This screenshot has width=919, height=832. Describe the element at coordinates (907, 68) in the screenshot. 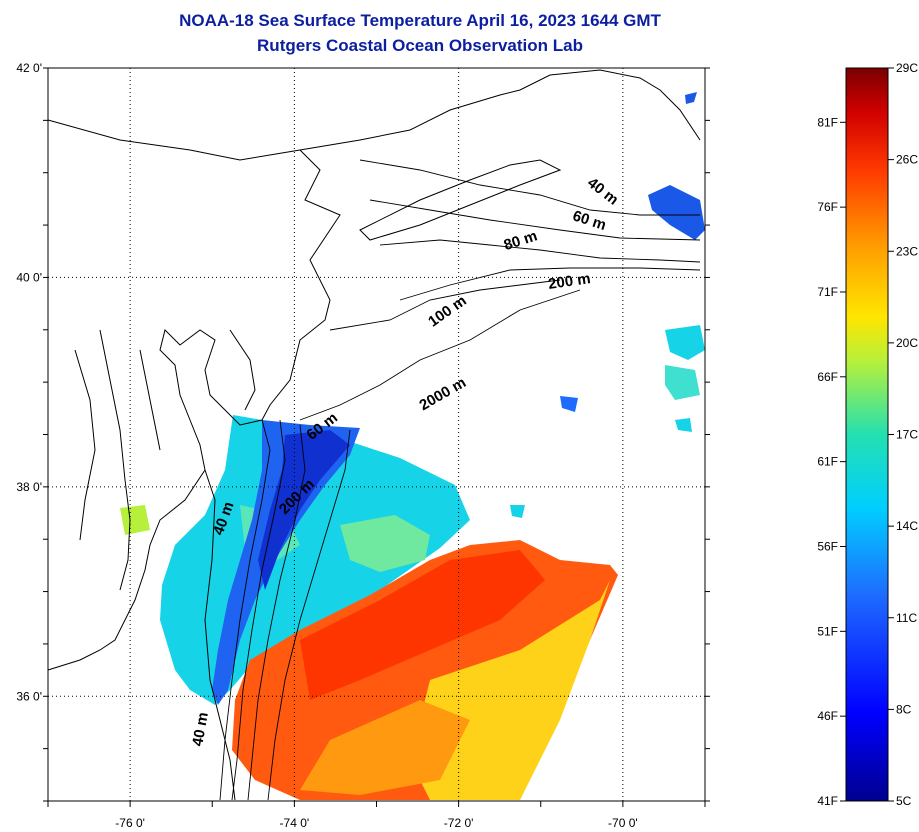

I see `colorbar-celsius-label: 29C` at that location.